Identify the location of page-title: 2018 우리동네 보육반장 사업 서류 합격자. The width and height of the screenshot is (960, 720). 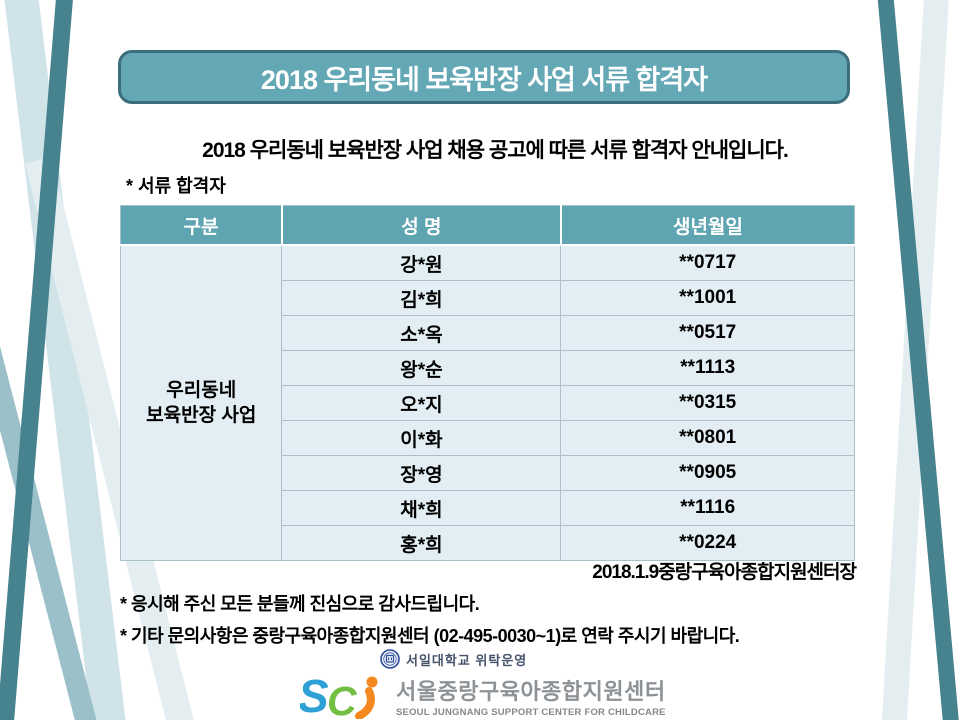
(484, 79).